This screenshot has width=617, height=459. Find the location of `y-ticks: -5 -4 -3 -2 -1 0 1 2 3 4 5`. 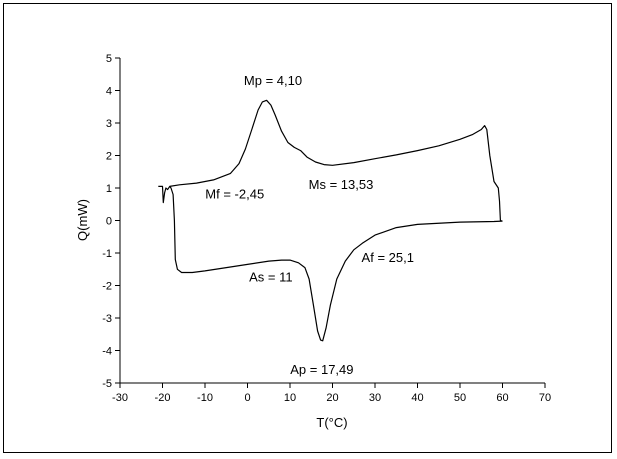

y-ticks: -5 -4 -3 -2 -1 0 1 2 3 4 5 is located at coordinates (111, 221).